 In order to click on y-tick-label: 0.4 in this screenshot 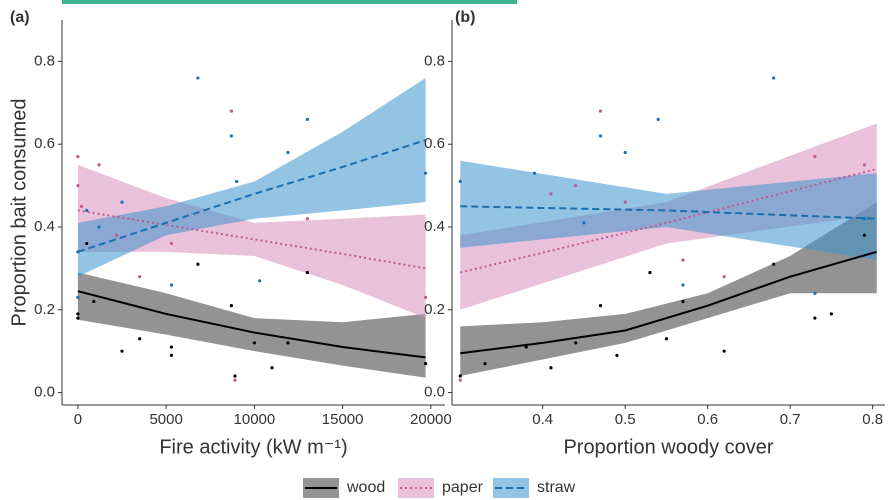, I will do `click(434, 226)`.